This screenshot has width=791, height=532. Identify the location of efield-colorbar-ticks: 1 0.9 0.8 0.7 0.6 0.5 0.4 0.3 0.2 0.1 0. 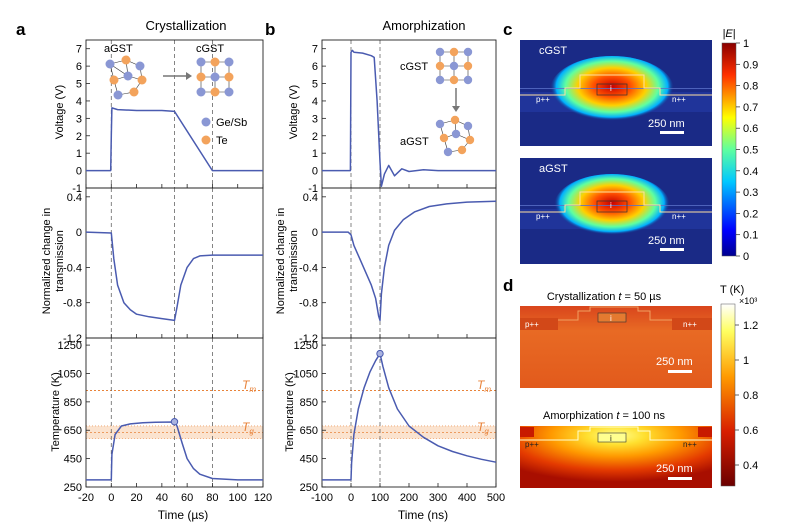
(747, 150).